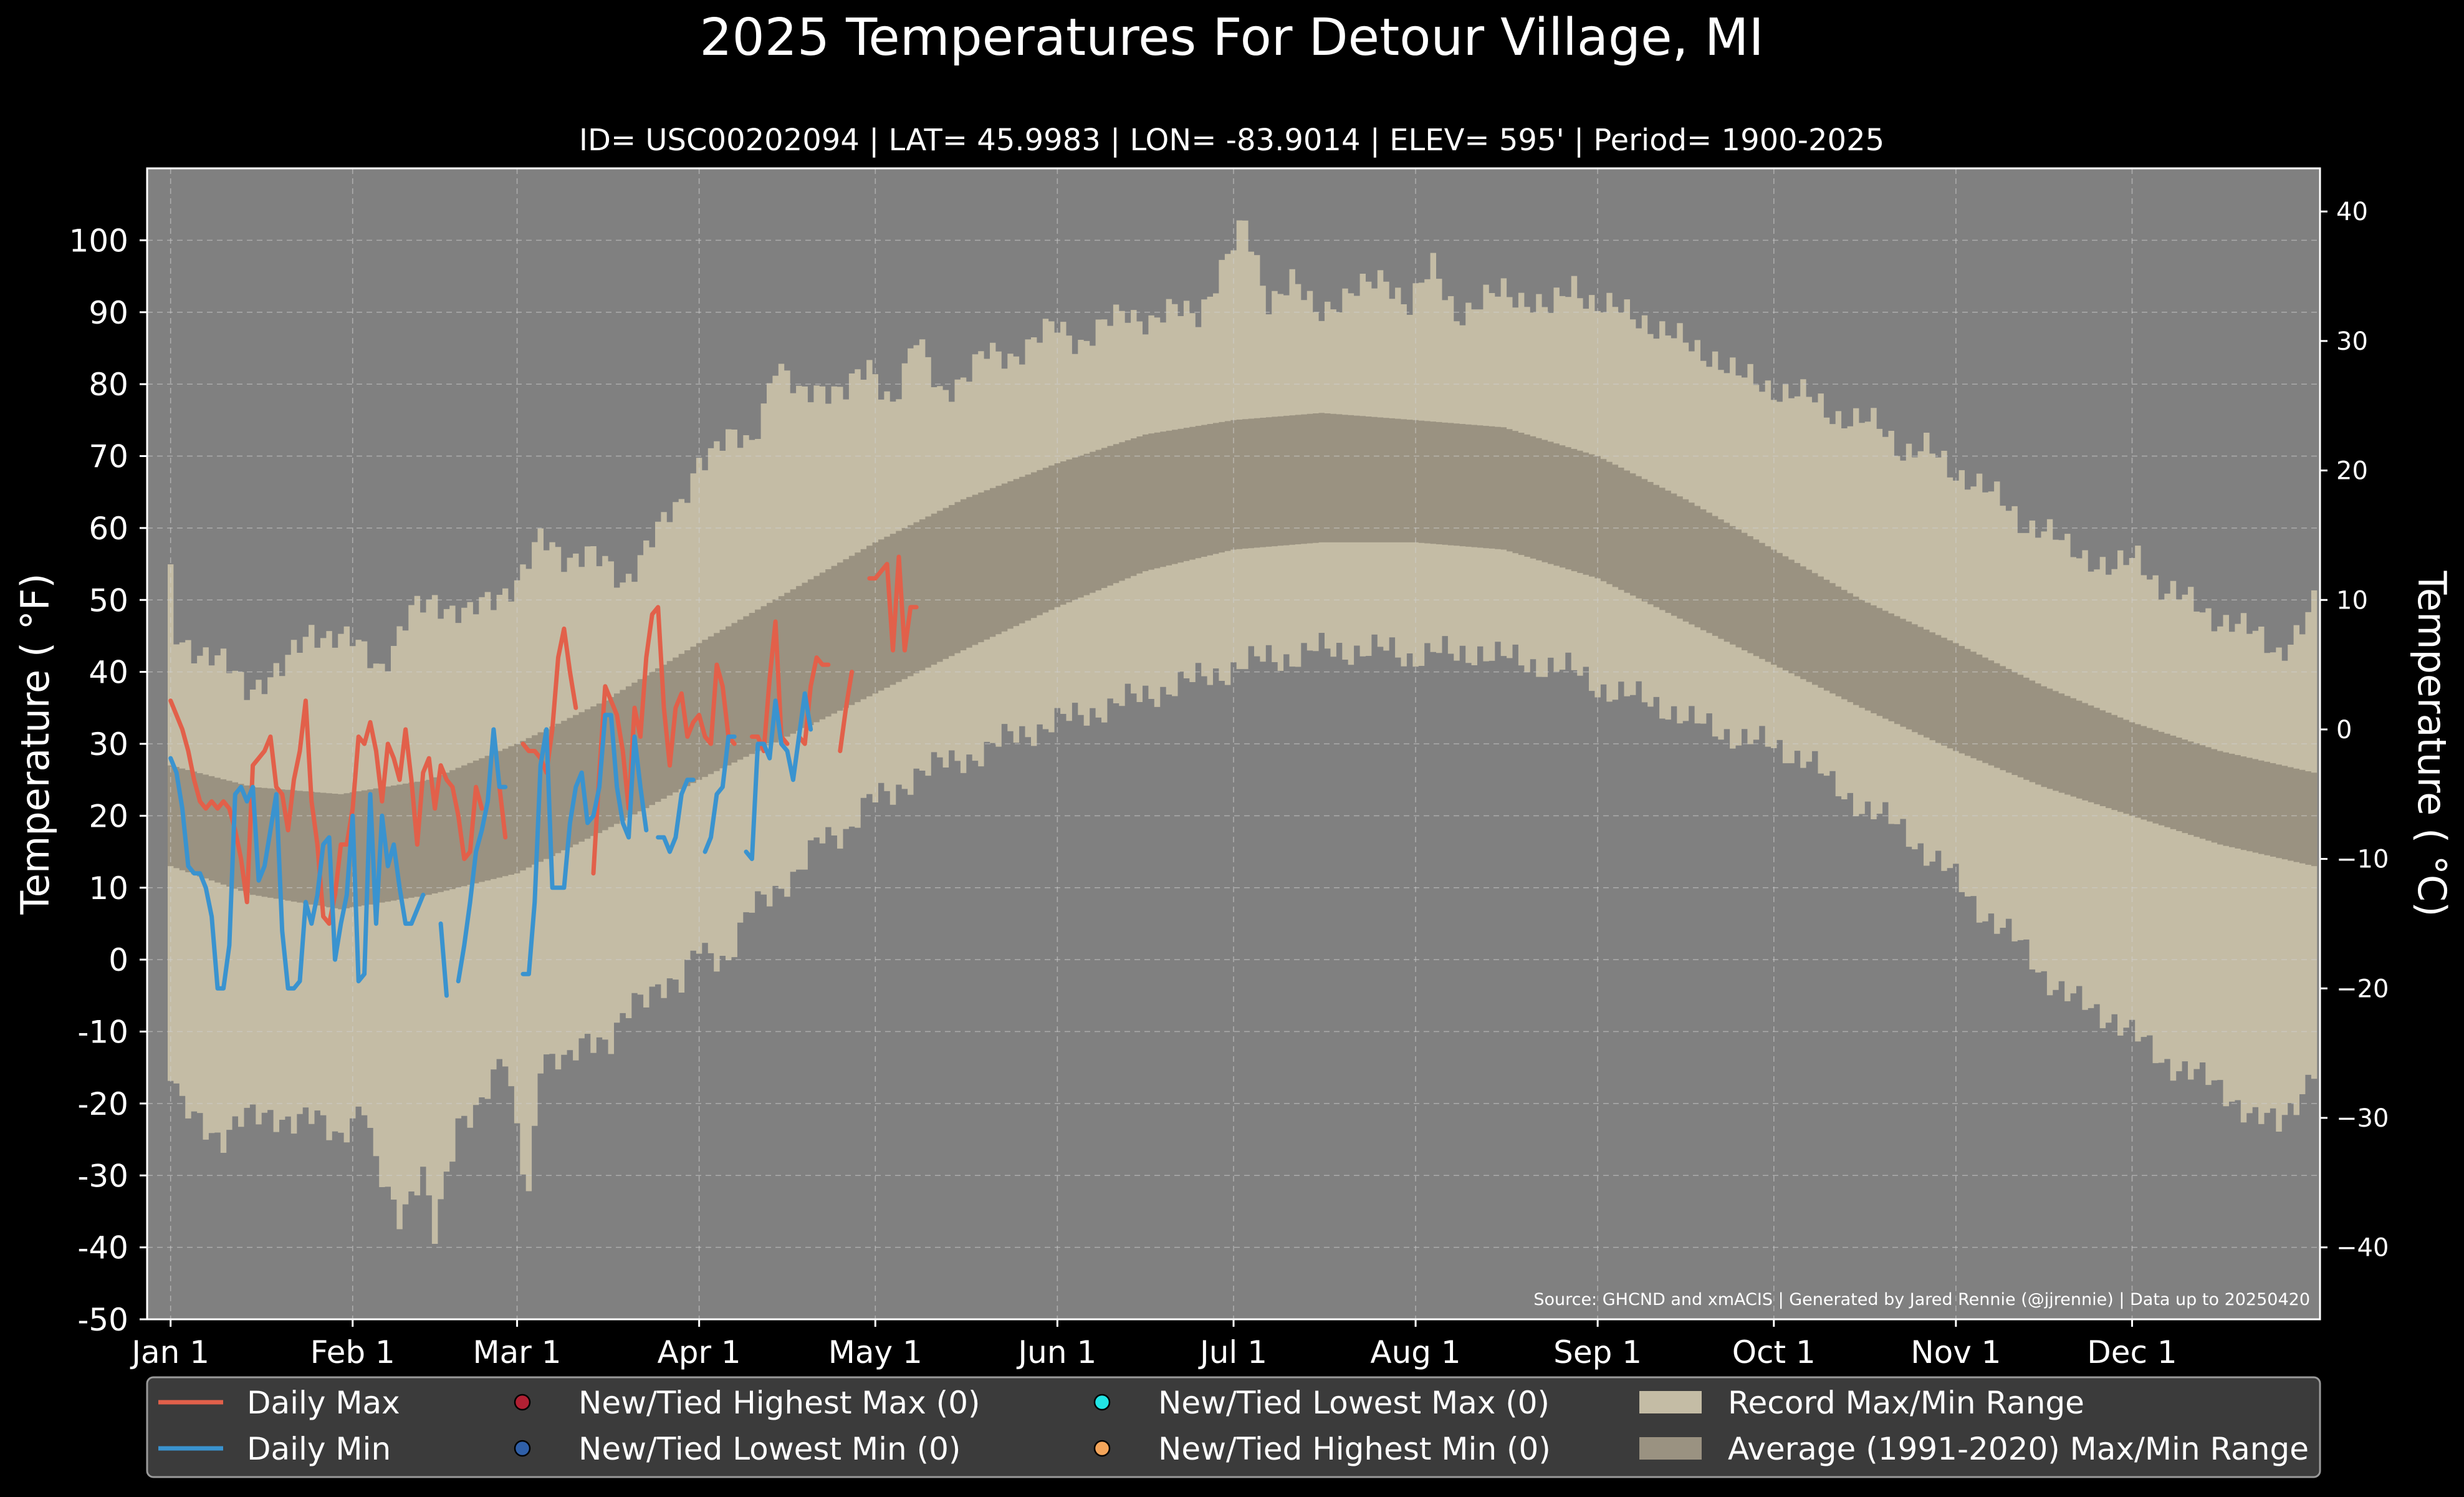 This screenshot has height=1497, width=2464. Describe the element at coordinates (1056, 1352) in the screenshot. I see `x-tick-label: Jun 1` at that location.